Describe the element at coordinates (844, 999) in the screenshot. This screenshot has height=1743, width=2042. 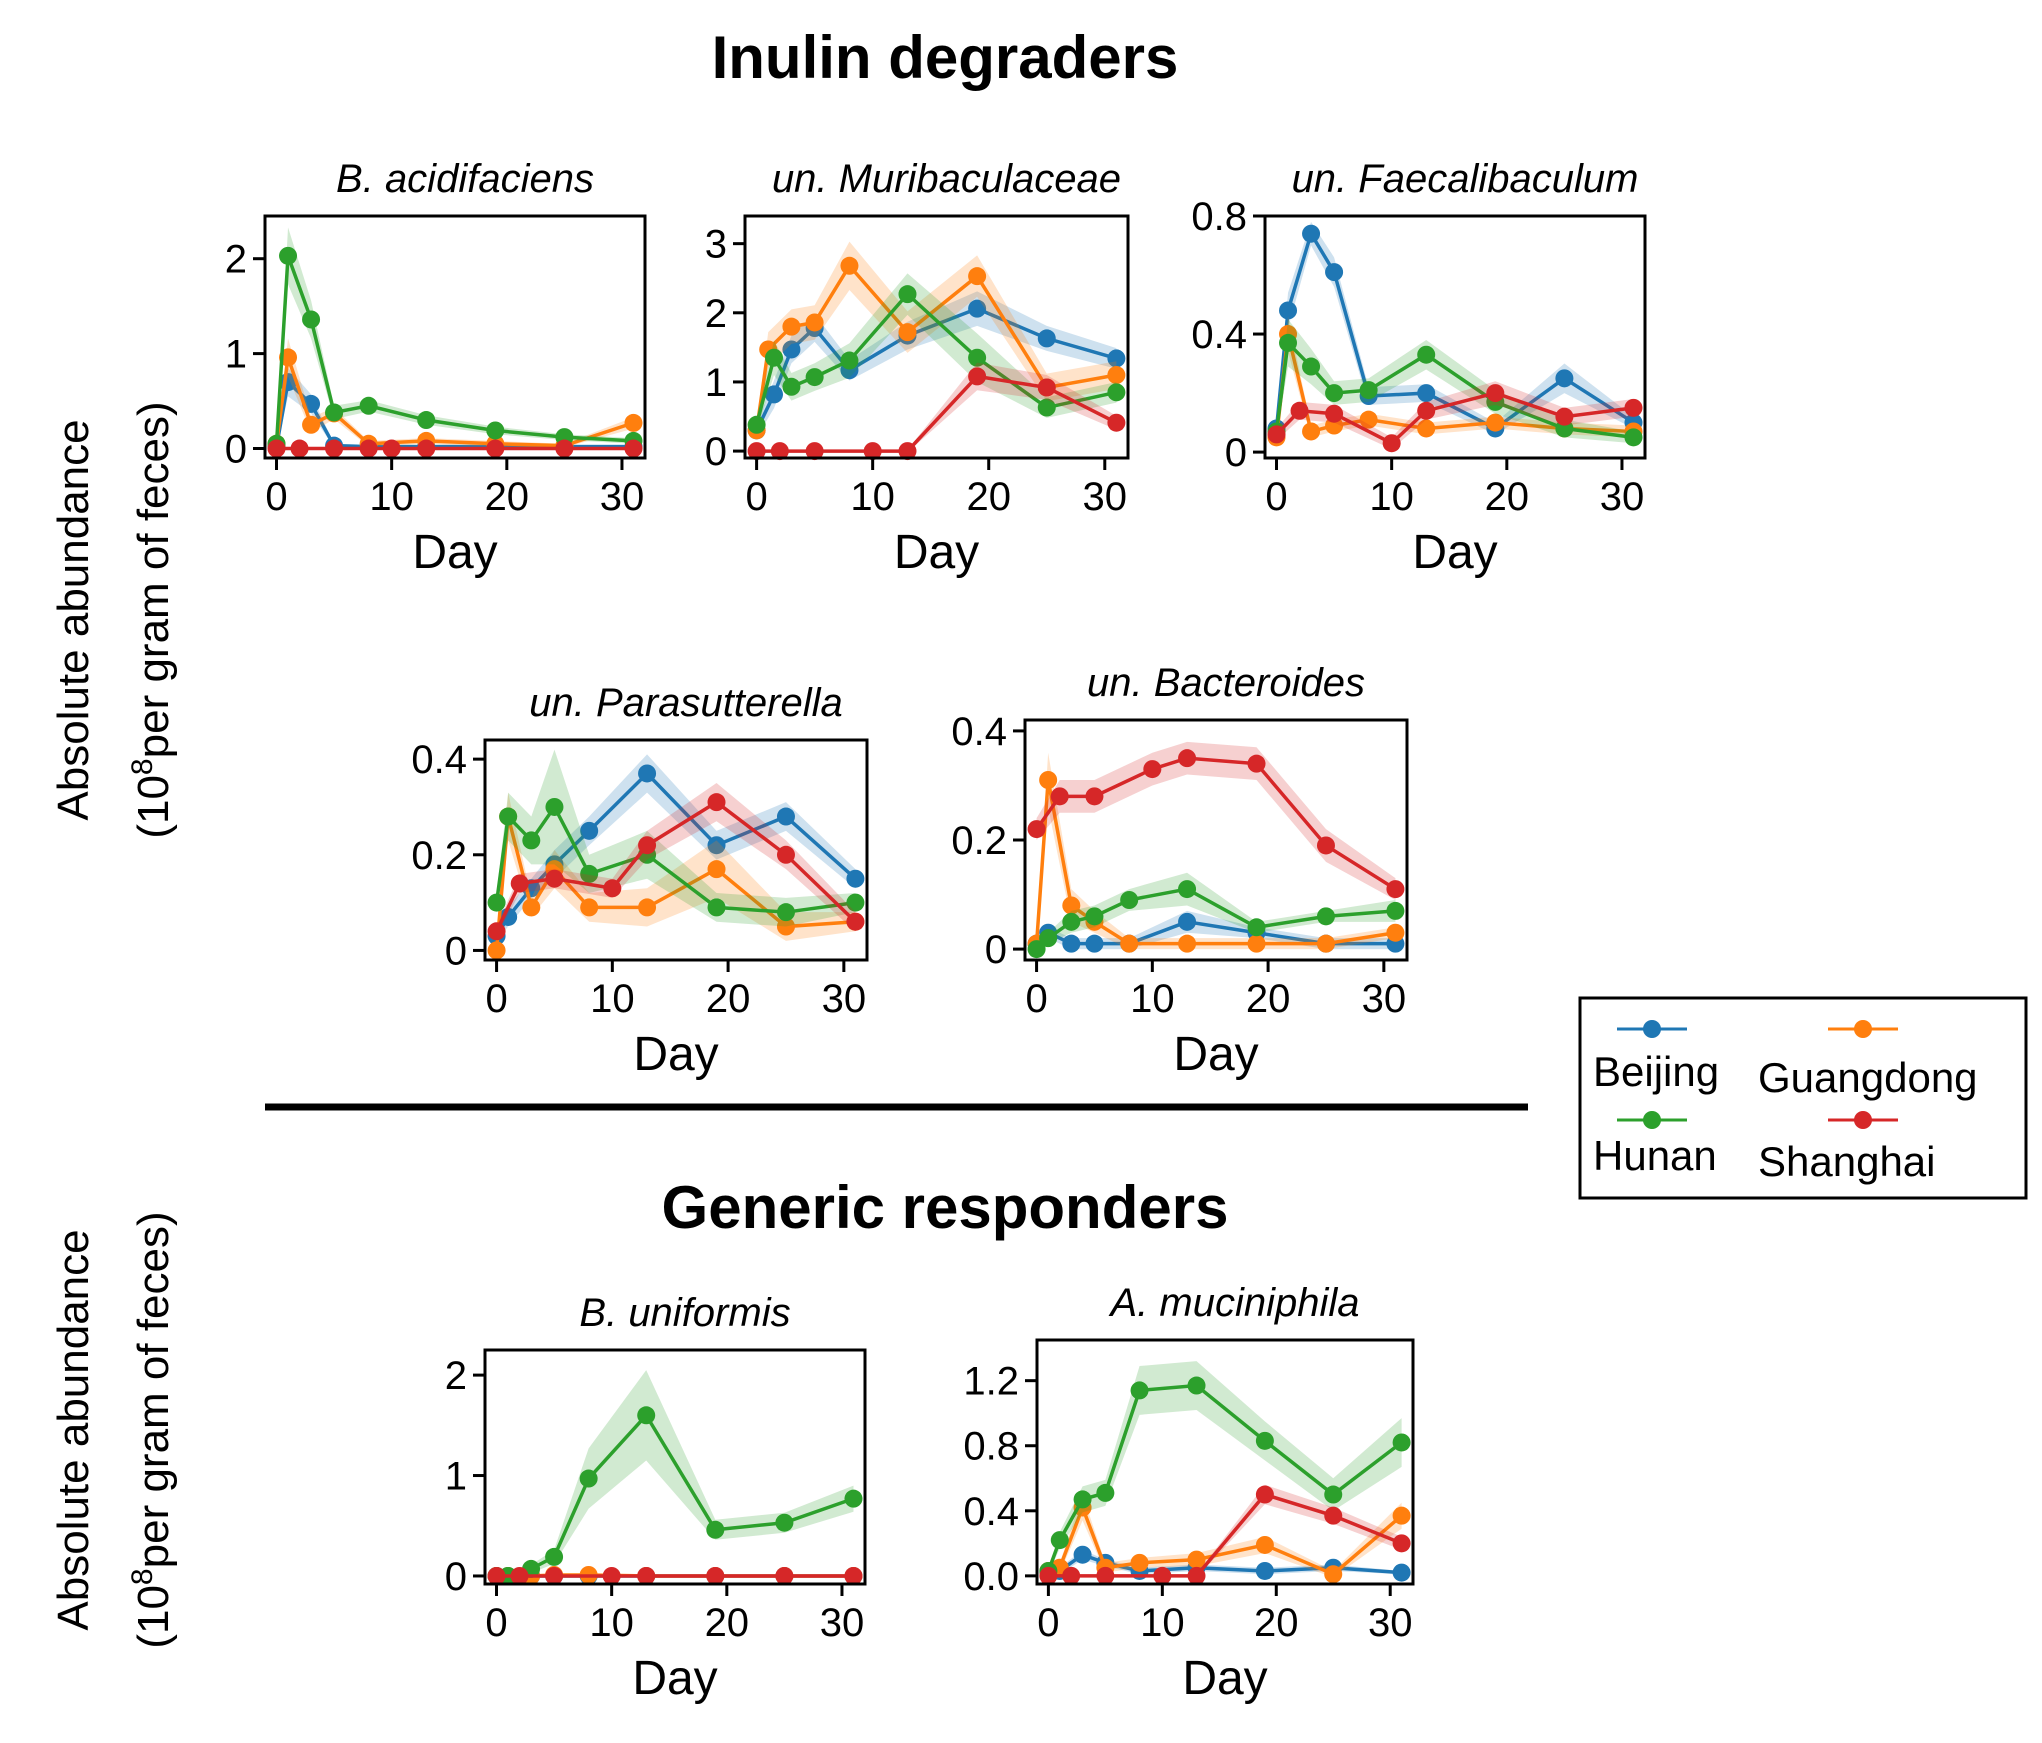
I see `x-tick-label: 30` at that location.